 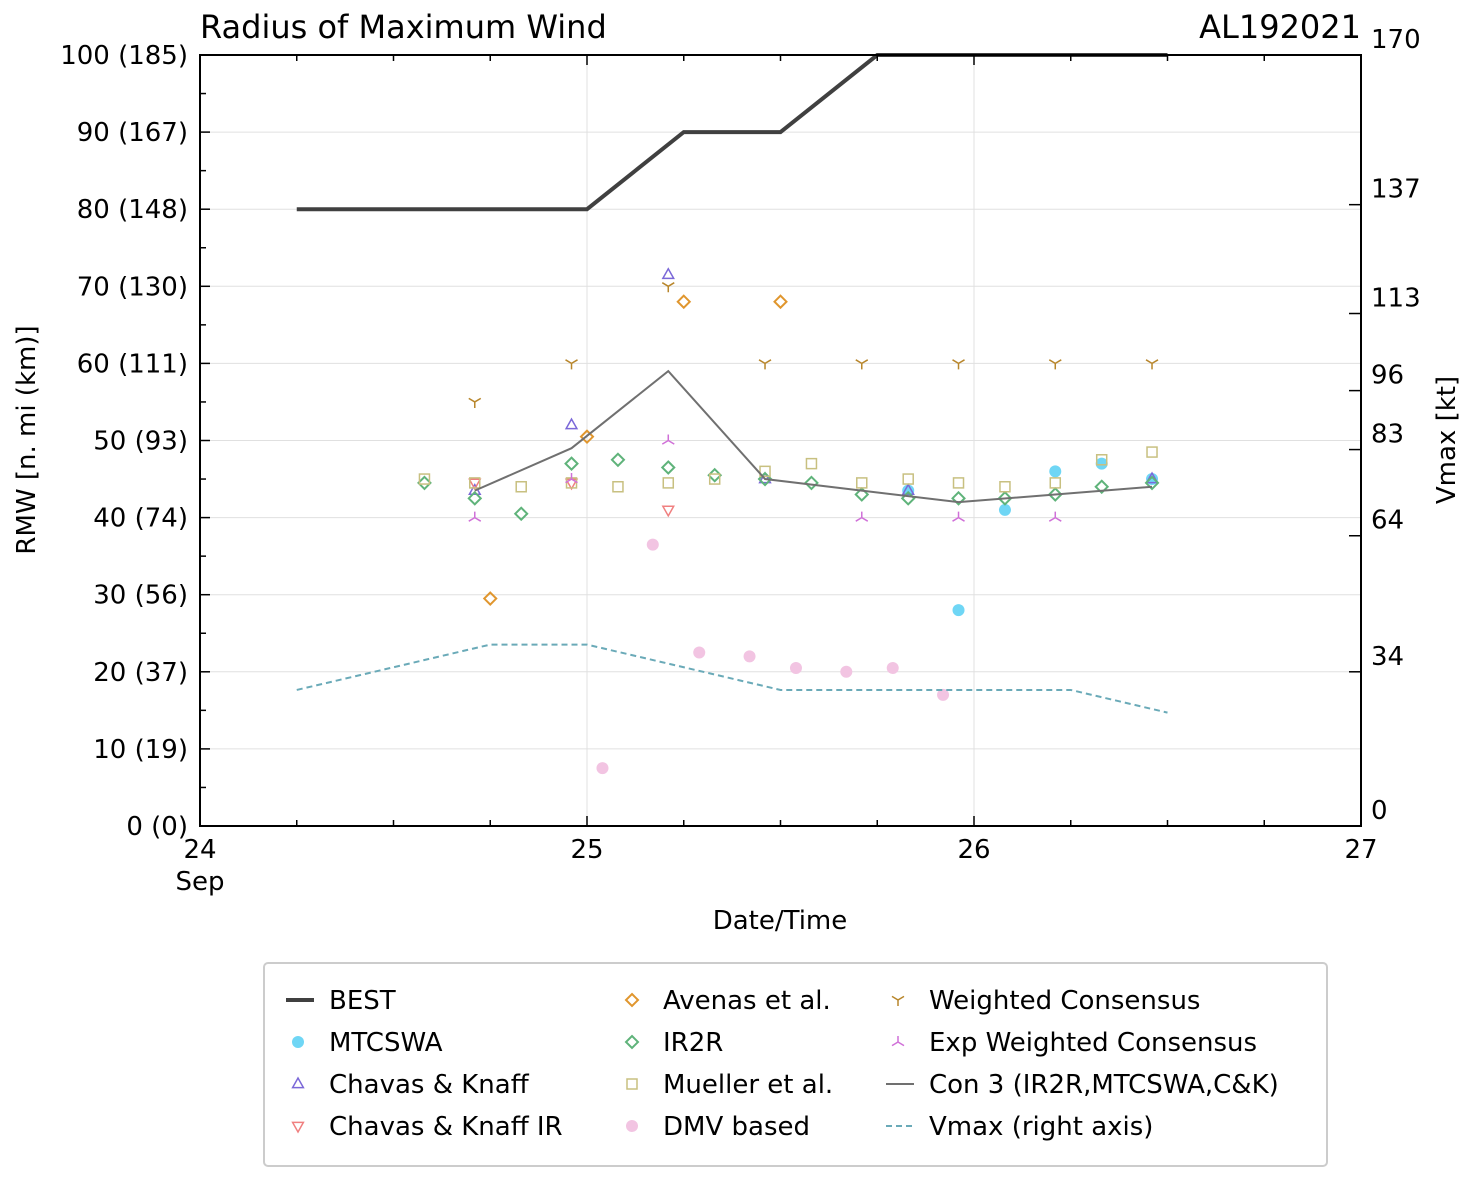 I want to click on legend-item-mueller-et-al: Mueller et al., so click(x=729, y=1085).